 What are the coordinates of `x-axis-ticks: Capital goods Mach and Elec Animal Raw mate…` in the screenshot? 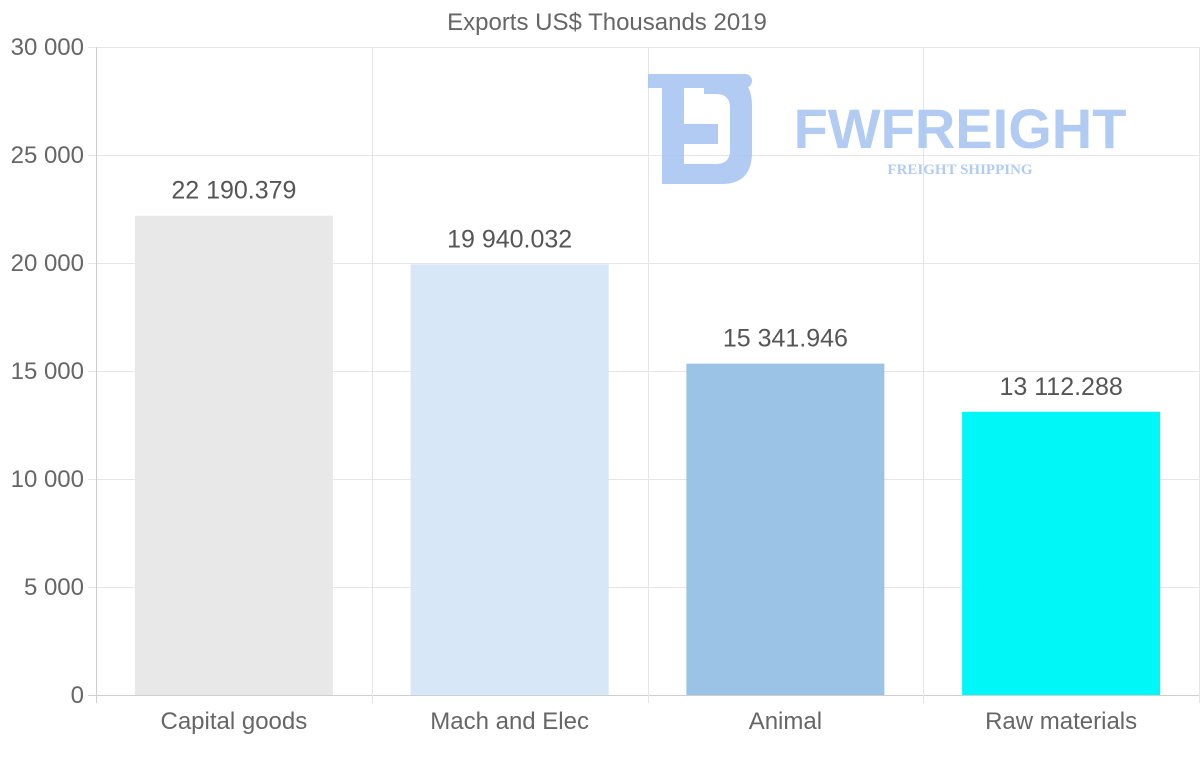 It's located at (648, 721).